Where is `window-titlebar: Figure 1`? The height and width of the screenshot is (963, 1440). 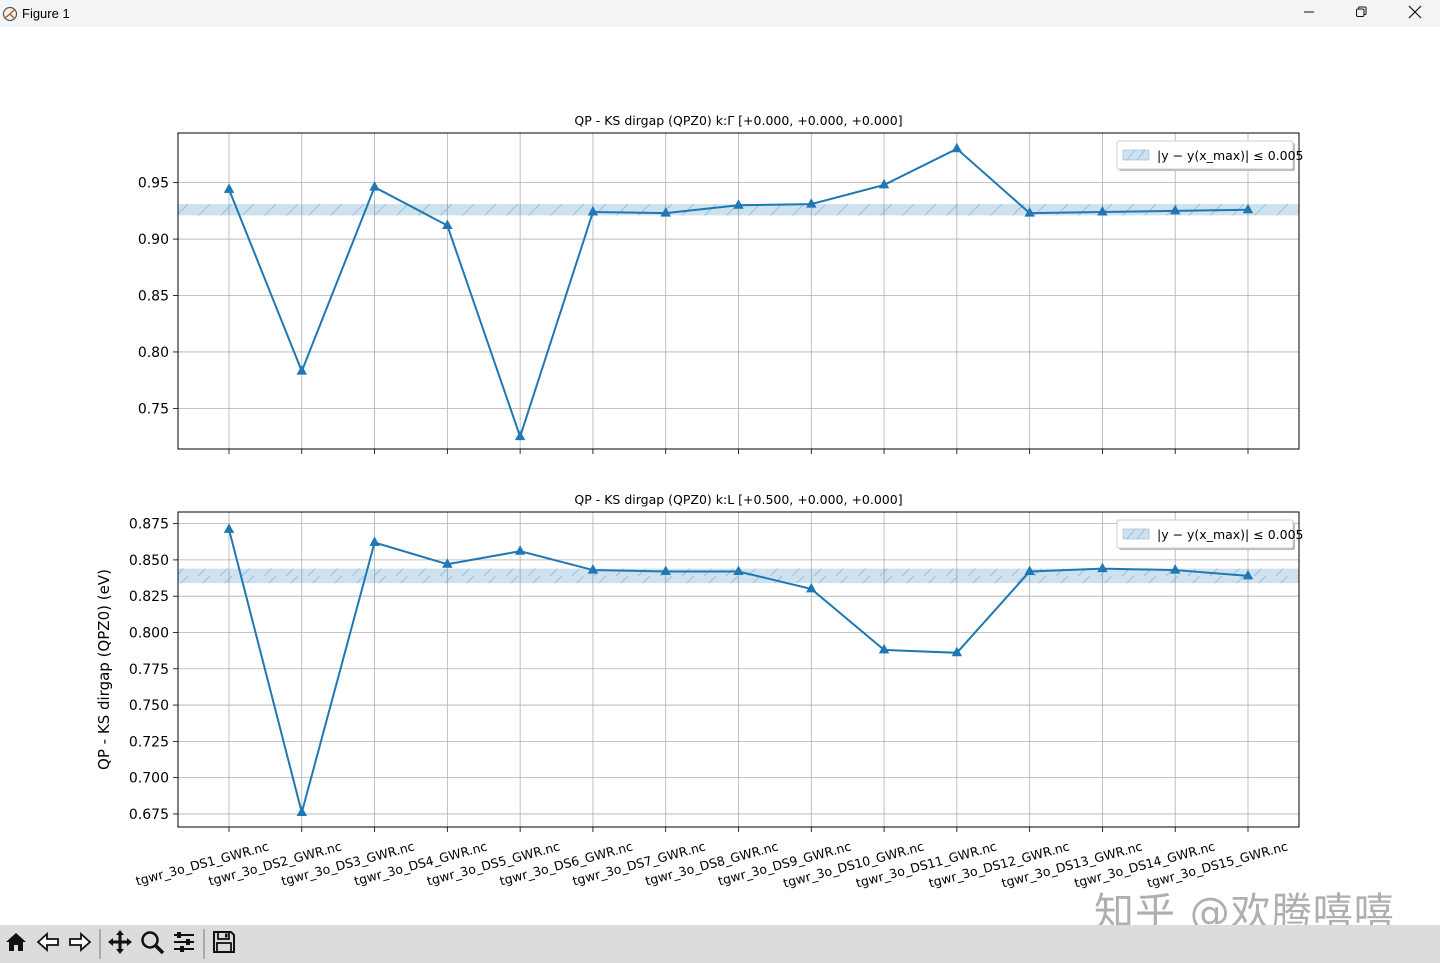 window-titlebar: Figure 1 is located at coordinates (720, 13).